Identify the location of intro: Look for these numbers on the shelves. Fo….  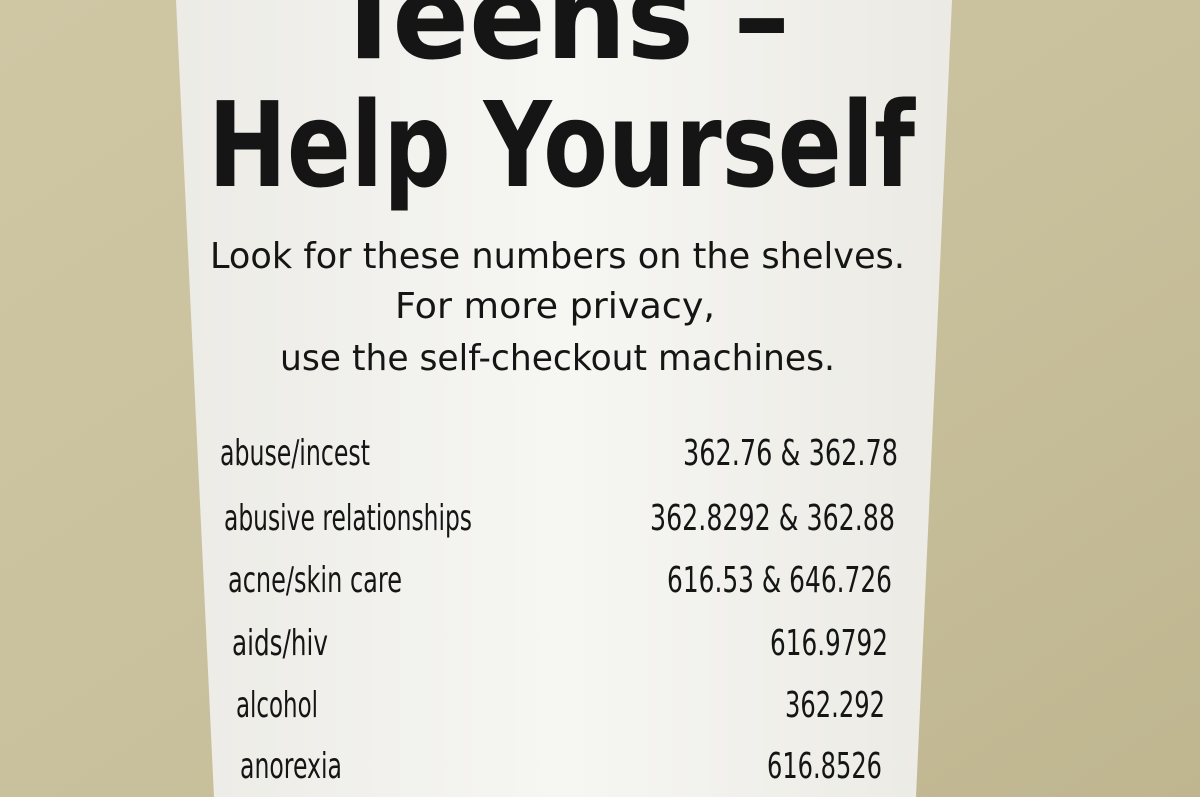
(557, 307).